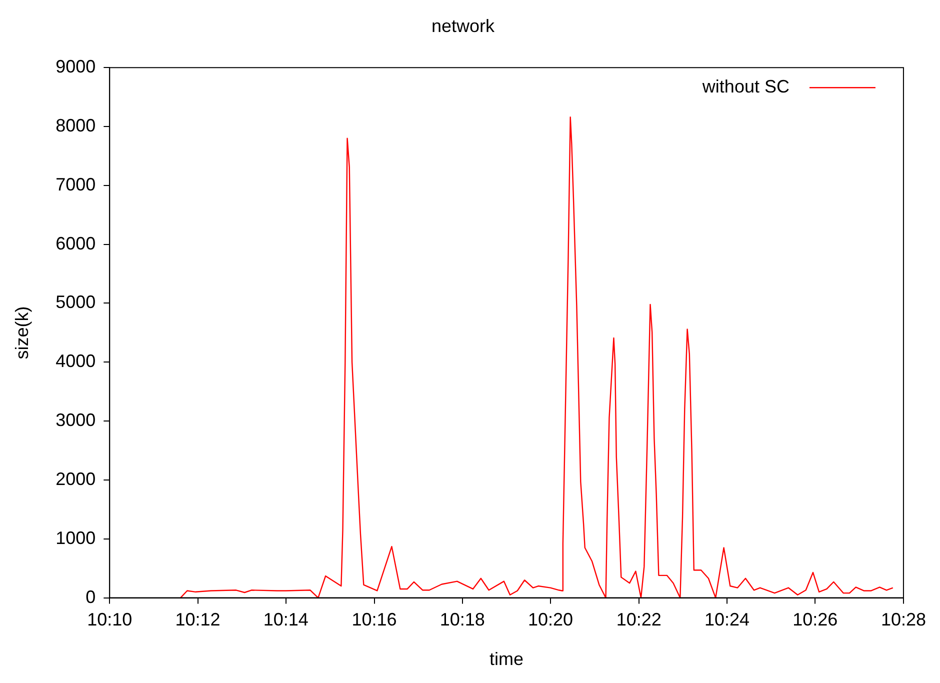 The width and height of the screenshot is (940, 683). What do you see at coordinates (507, 659) in the screenshot?
I see `x-axis-title: time` at bounding box center [507, 659].